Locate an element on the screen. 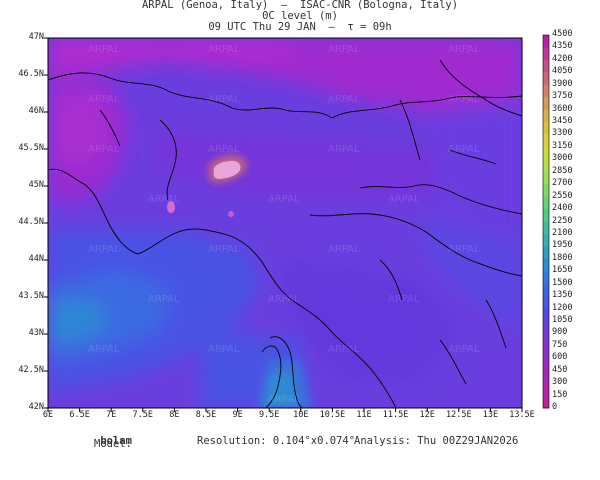  longitude-label: 8.5E is located at coordinates (206, 415).